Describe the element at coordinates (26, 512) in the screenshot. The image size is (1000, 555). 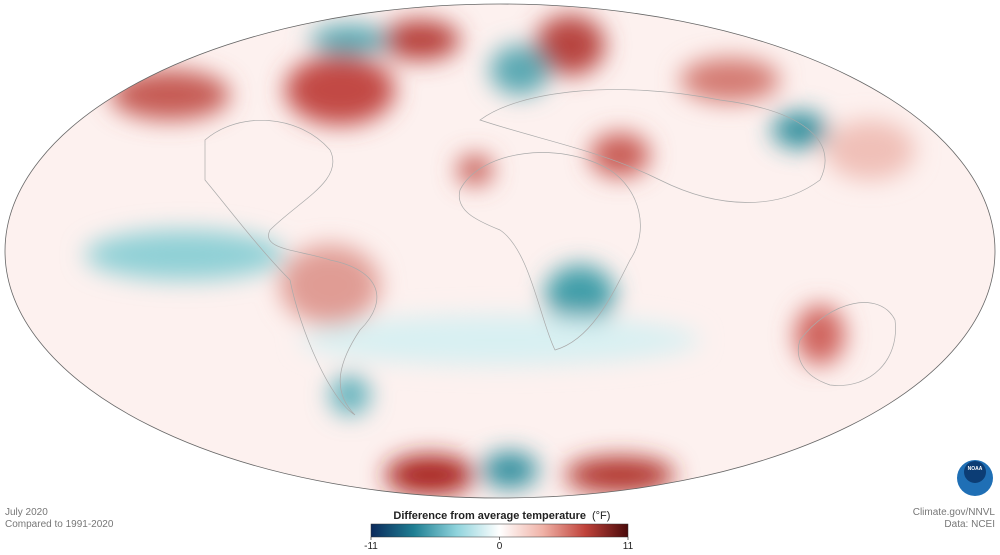
I see `date-label: July 2020` at that location.